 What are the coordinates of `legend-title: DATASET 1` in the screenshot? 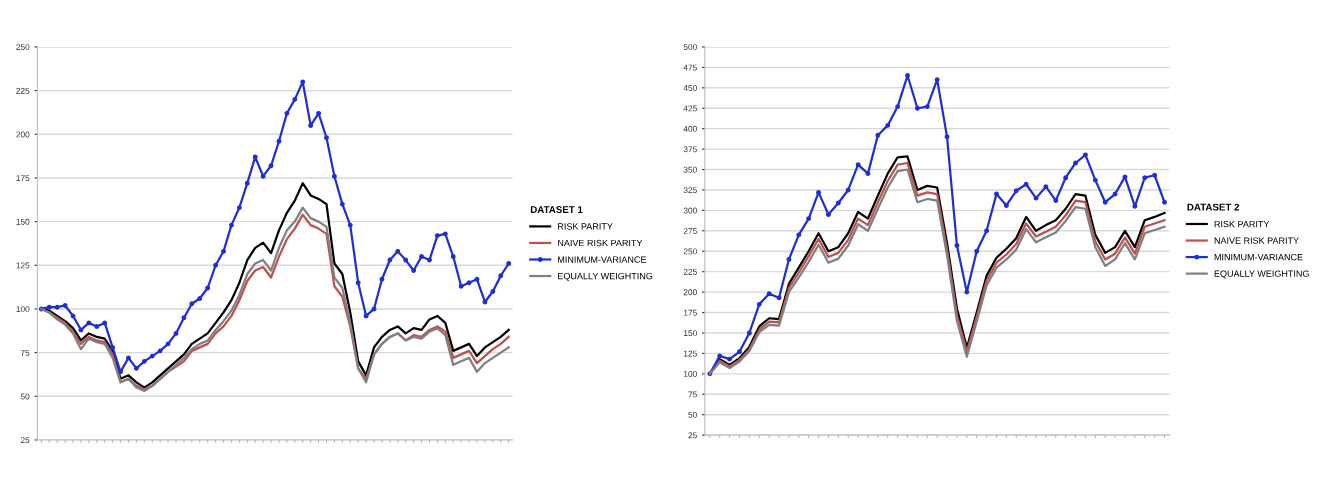 It's located at (556, 209).